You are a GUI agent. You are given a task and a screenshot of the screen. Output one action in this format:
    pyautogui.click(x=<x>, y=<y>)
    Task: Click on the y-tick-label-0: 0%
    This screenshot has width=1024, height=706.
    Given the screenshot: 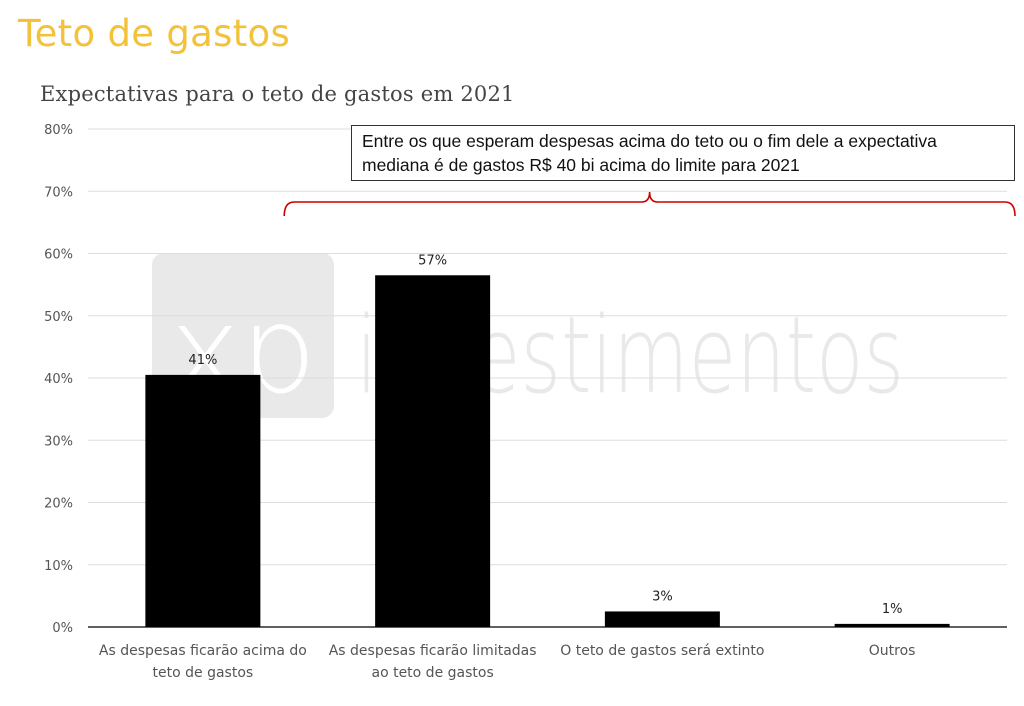 What is the action you would take?
    pyautogui.click(x=62, y=628)
    